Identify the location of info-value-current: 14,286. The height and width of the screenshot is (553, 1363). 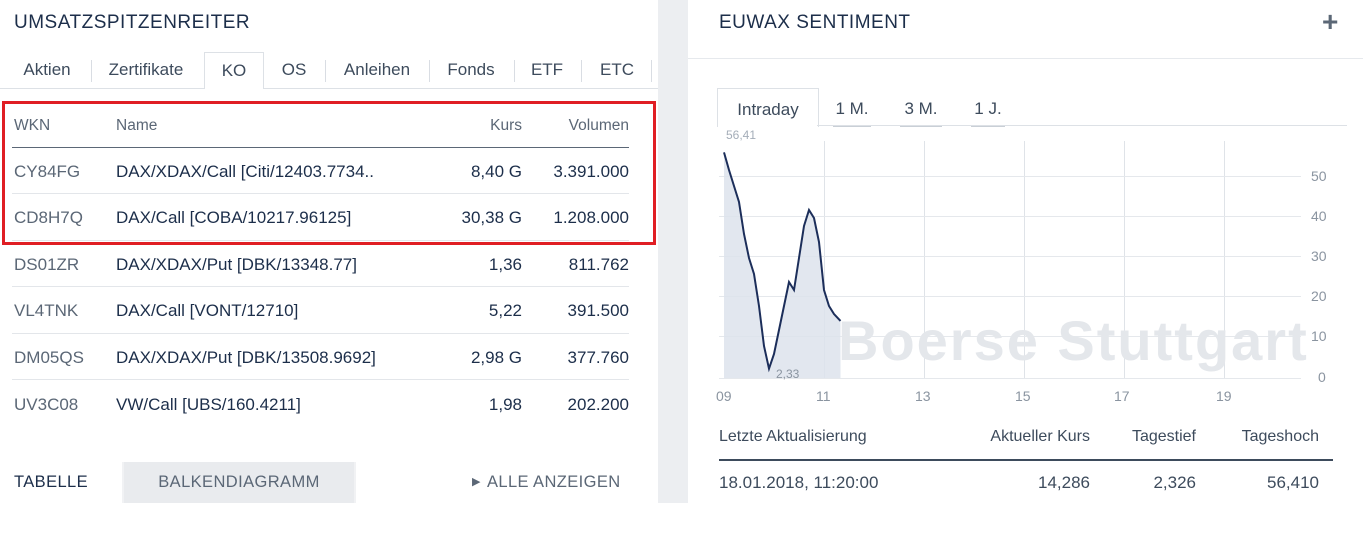
(1064, 482).